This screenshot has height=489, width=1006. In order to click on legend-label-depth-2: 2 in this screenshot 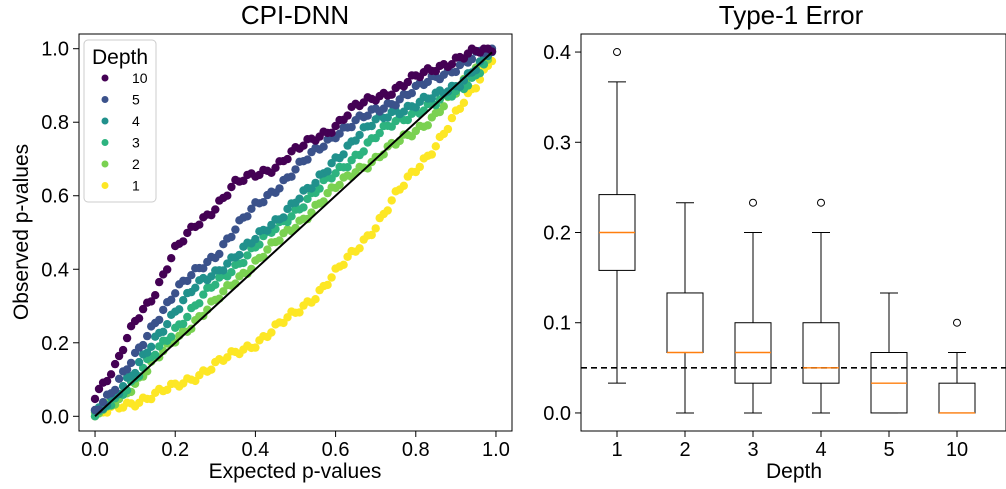, I will do `click(136, 164)`.